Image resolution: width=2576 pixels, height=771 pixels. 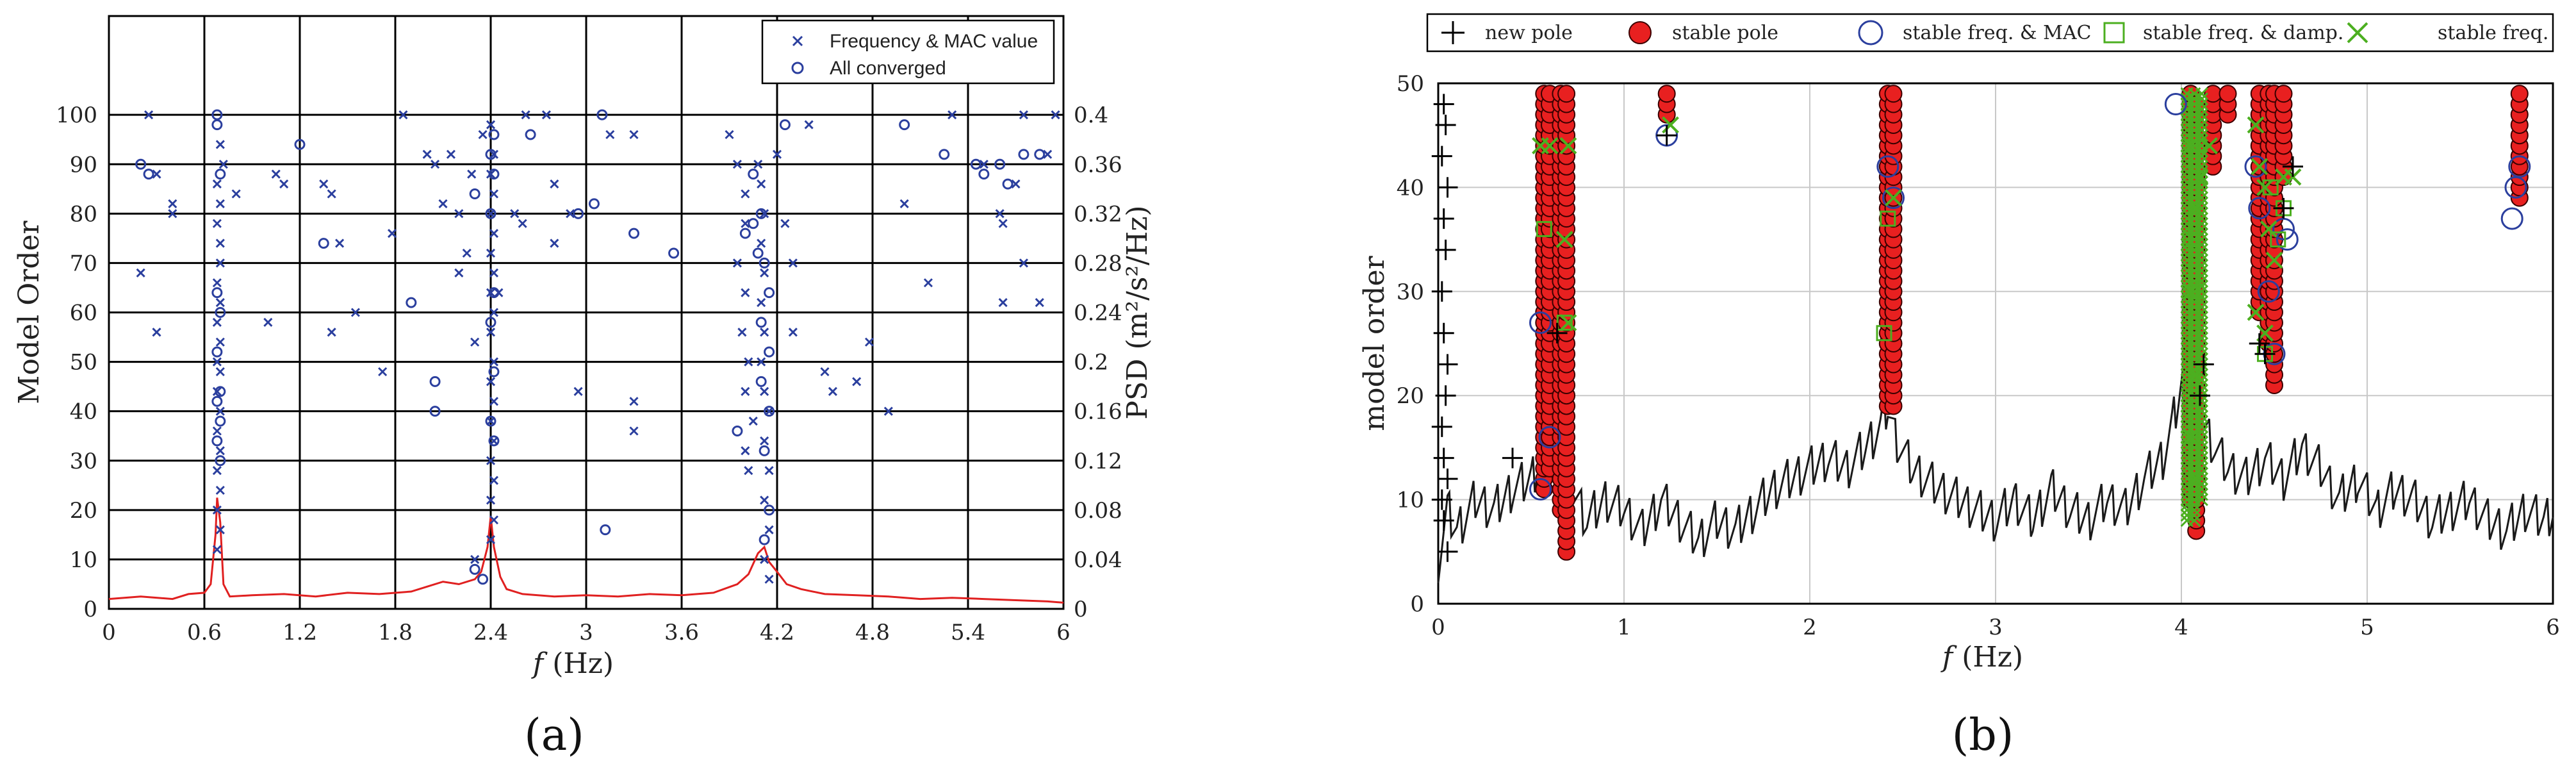 What do you see at coordinates (1098, 511) in the screenshot?
I see `y2-tick-label: 0.08` at bounding box center [1098, 511].